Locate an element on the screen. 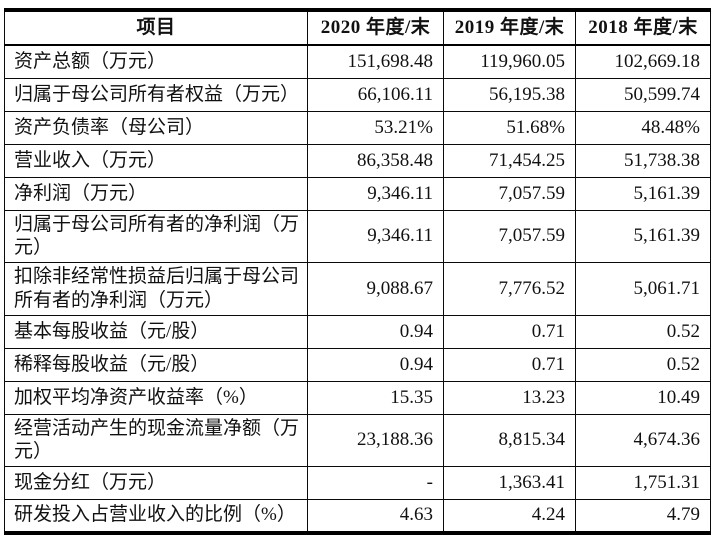 Image resolution: width=722 pixels, height=559 pixels. row-label: 稀释每股收益（元/股） is located at coordinates (156, 364).